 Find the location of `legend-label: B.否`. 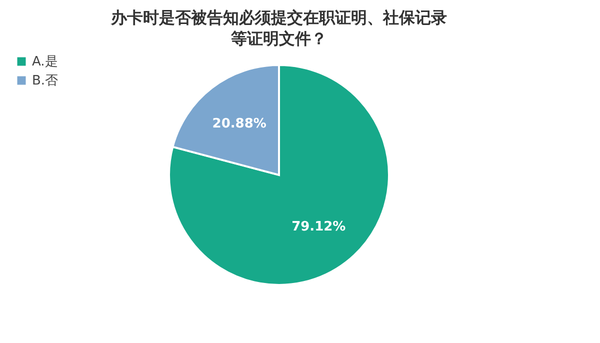

legend-label: B.否 is located at coordinates (45, 81).